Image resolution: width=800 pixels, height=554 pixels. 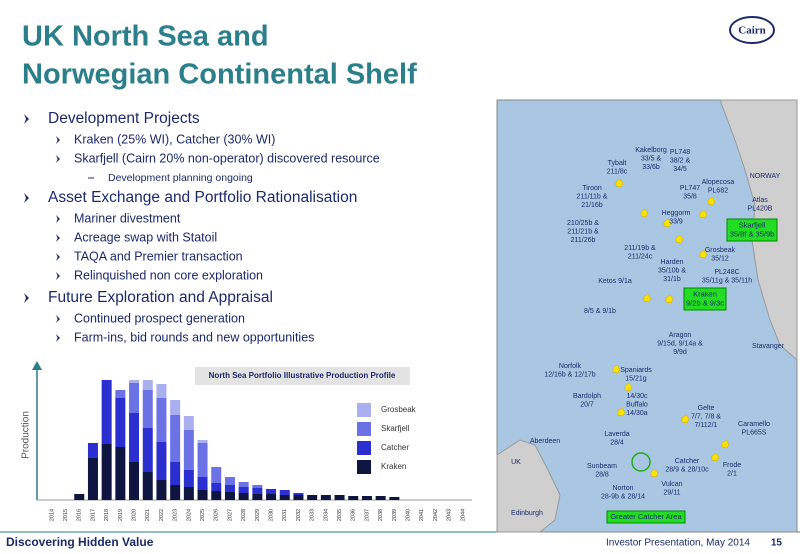 What do you see at coordinates (587, 404) in the screenshot?
I see `map-label: 20/7` at bounding box center [587, 404].